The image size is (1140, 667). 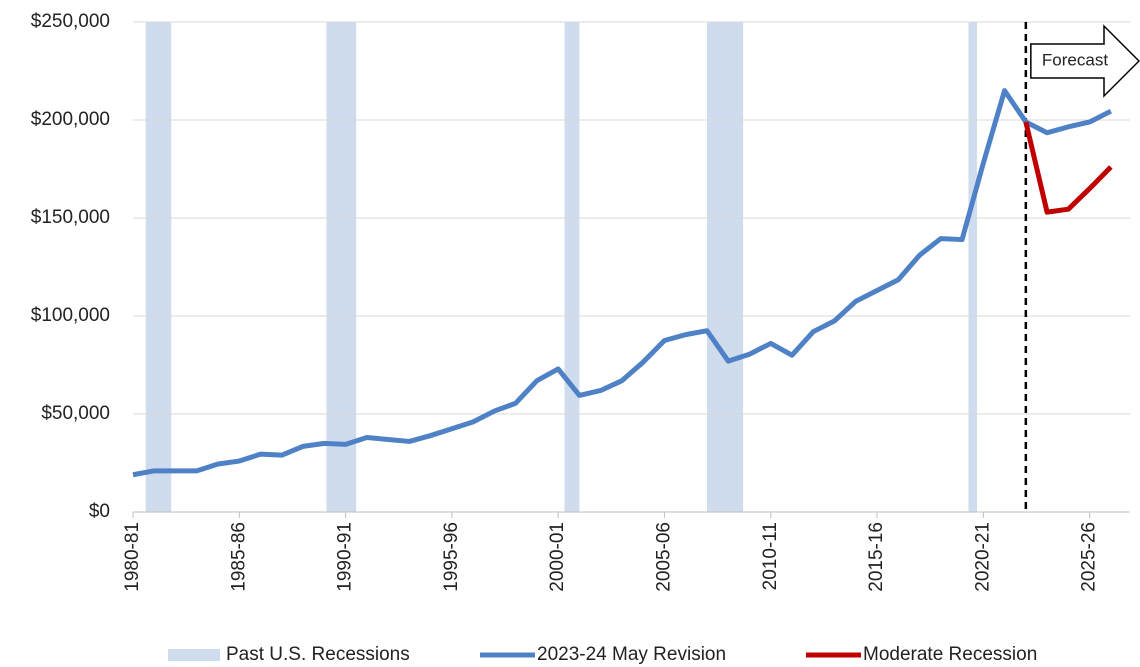 I want to click on x-tick-label: 2005-06, so click(x=663, y=557).